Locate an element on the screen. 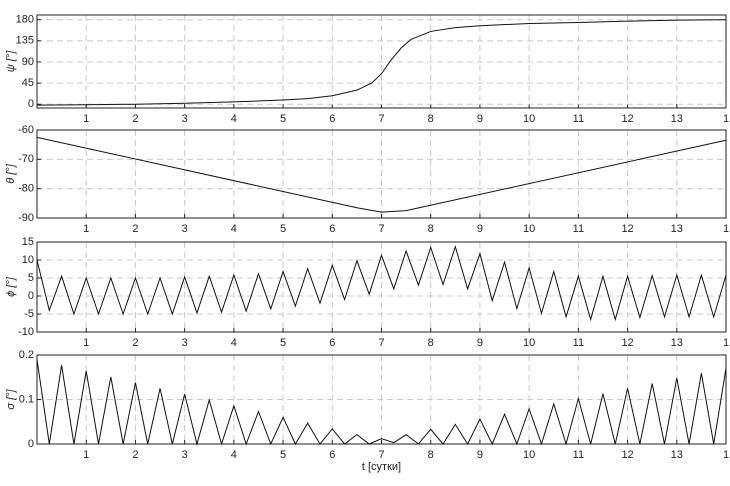 The height and width of the screenshot is (486, 730). y-tick-label: 0.2 is located at coordinates (26, 355).